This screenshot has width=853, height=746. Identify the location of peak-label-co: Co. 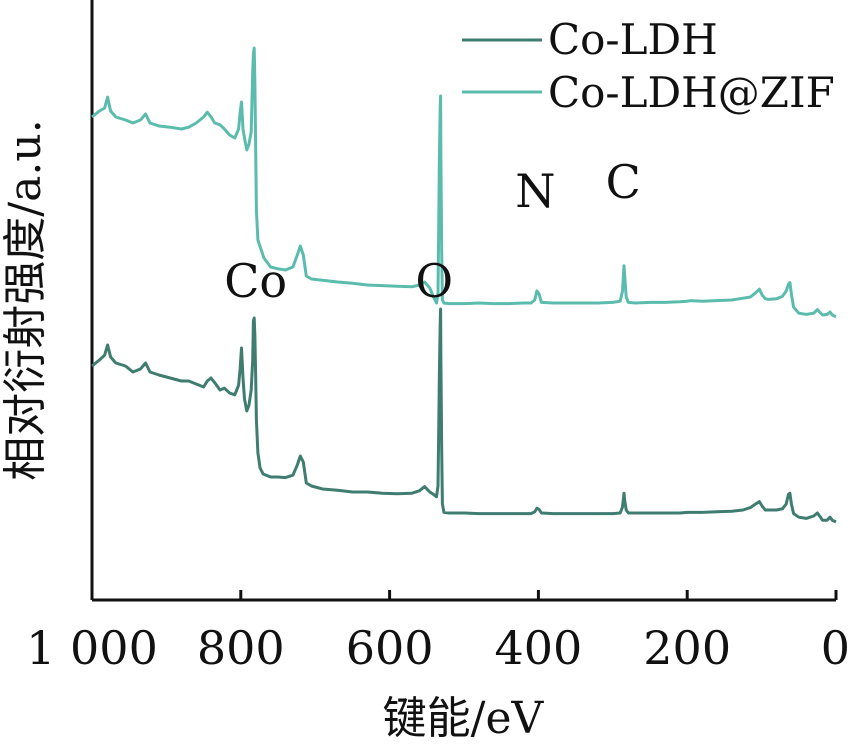
(255, 281).